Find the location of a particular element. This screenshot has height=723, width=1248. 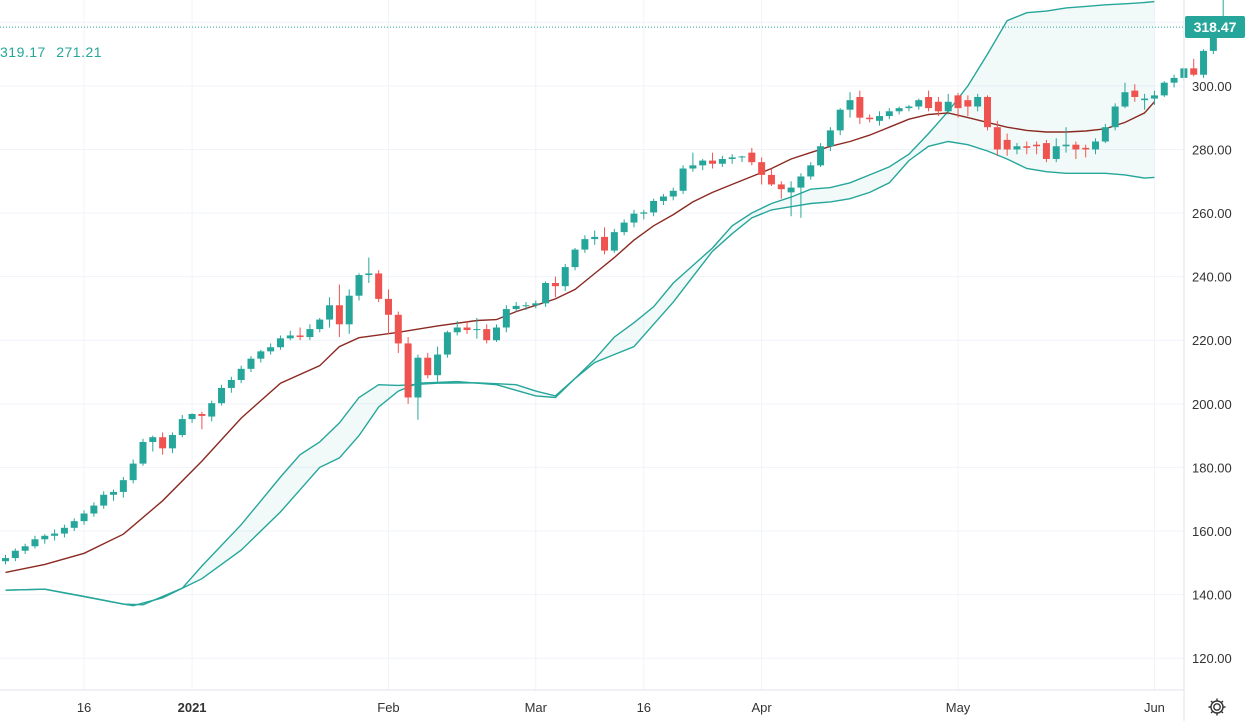

y-tick-label: 300.00 is located at coordinates (1212, 86).